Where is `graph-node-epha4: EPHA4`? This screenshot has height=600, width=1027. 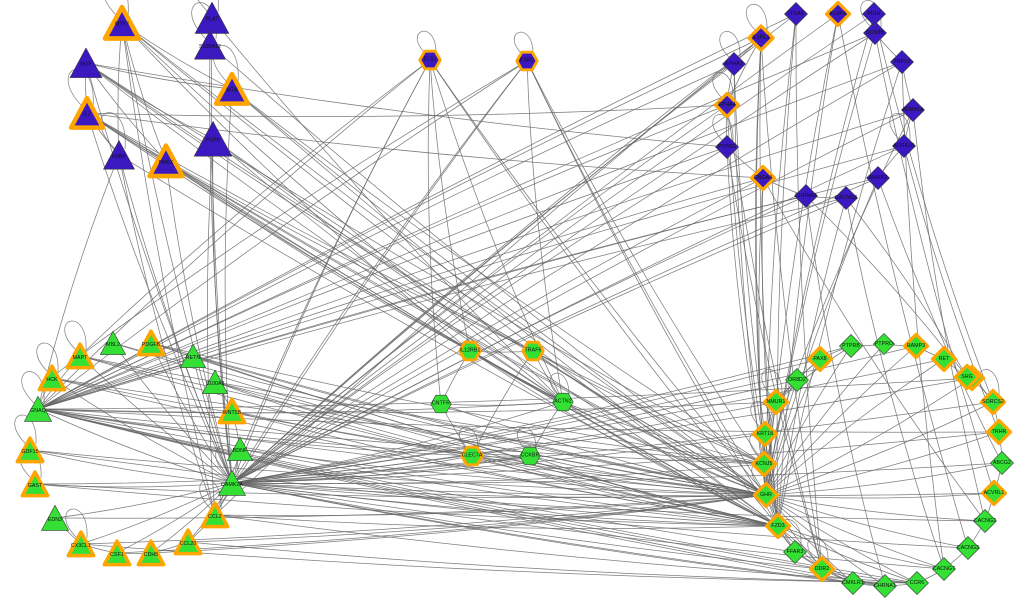
graph-node-epha4: EPHA4 is located at coordinates (727, 105).